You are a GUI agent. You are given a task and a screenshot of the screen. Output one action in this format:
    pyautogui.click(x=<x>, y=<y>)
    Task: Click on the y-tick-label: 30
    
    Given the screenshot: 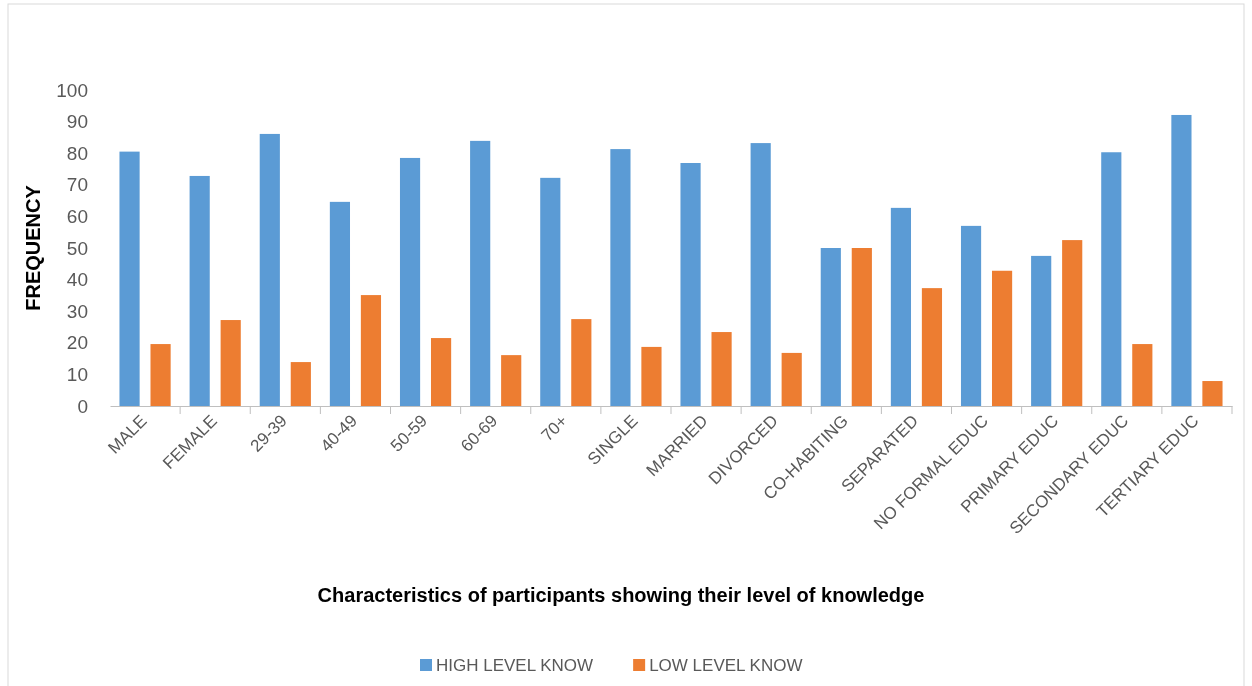 What is the action you would take?
    pyautogui.click(x=77, y=311)
    